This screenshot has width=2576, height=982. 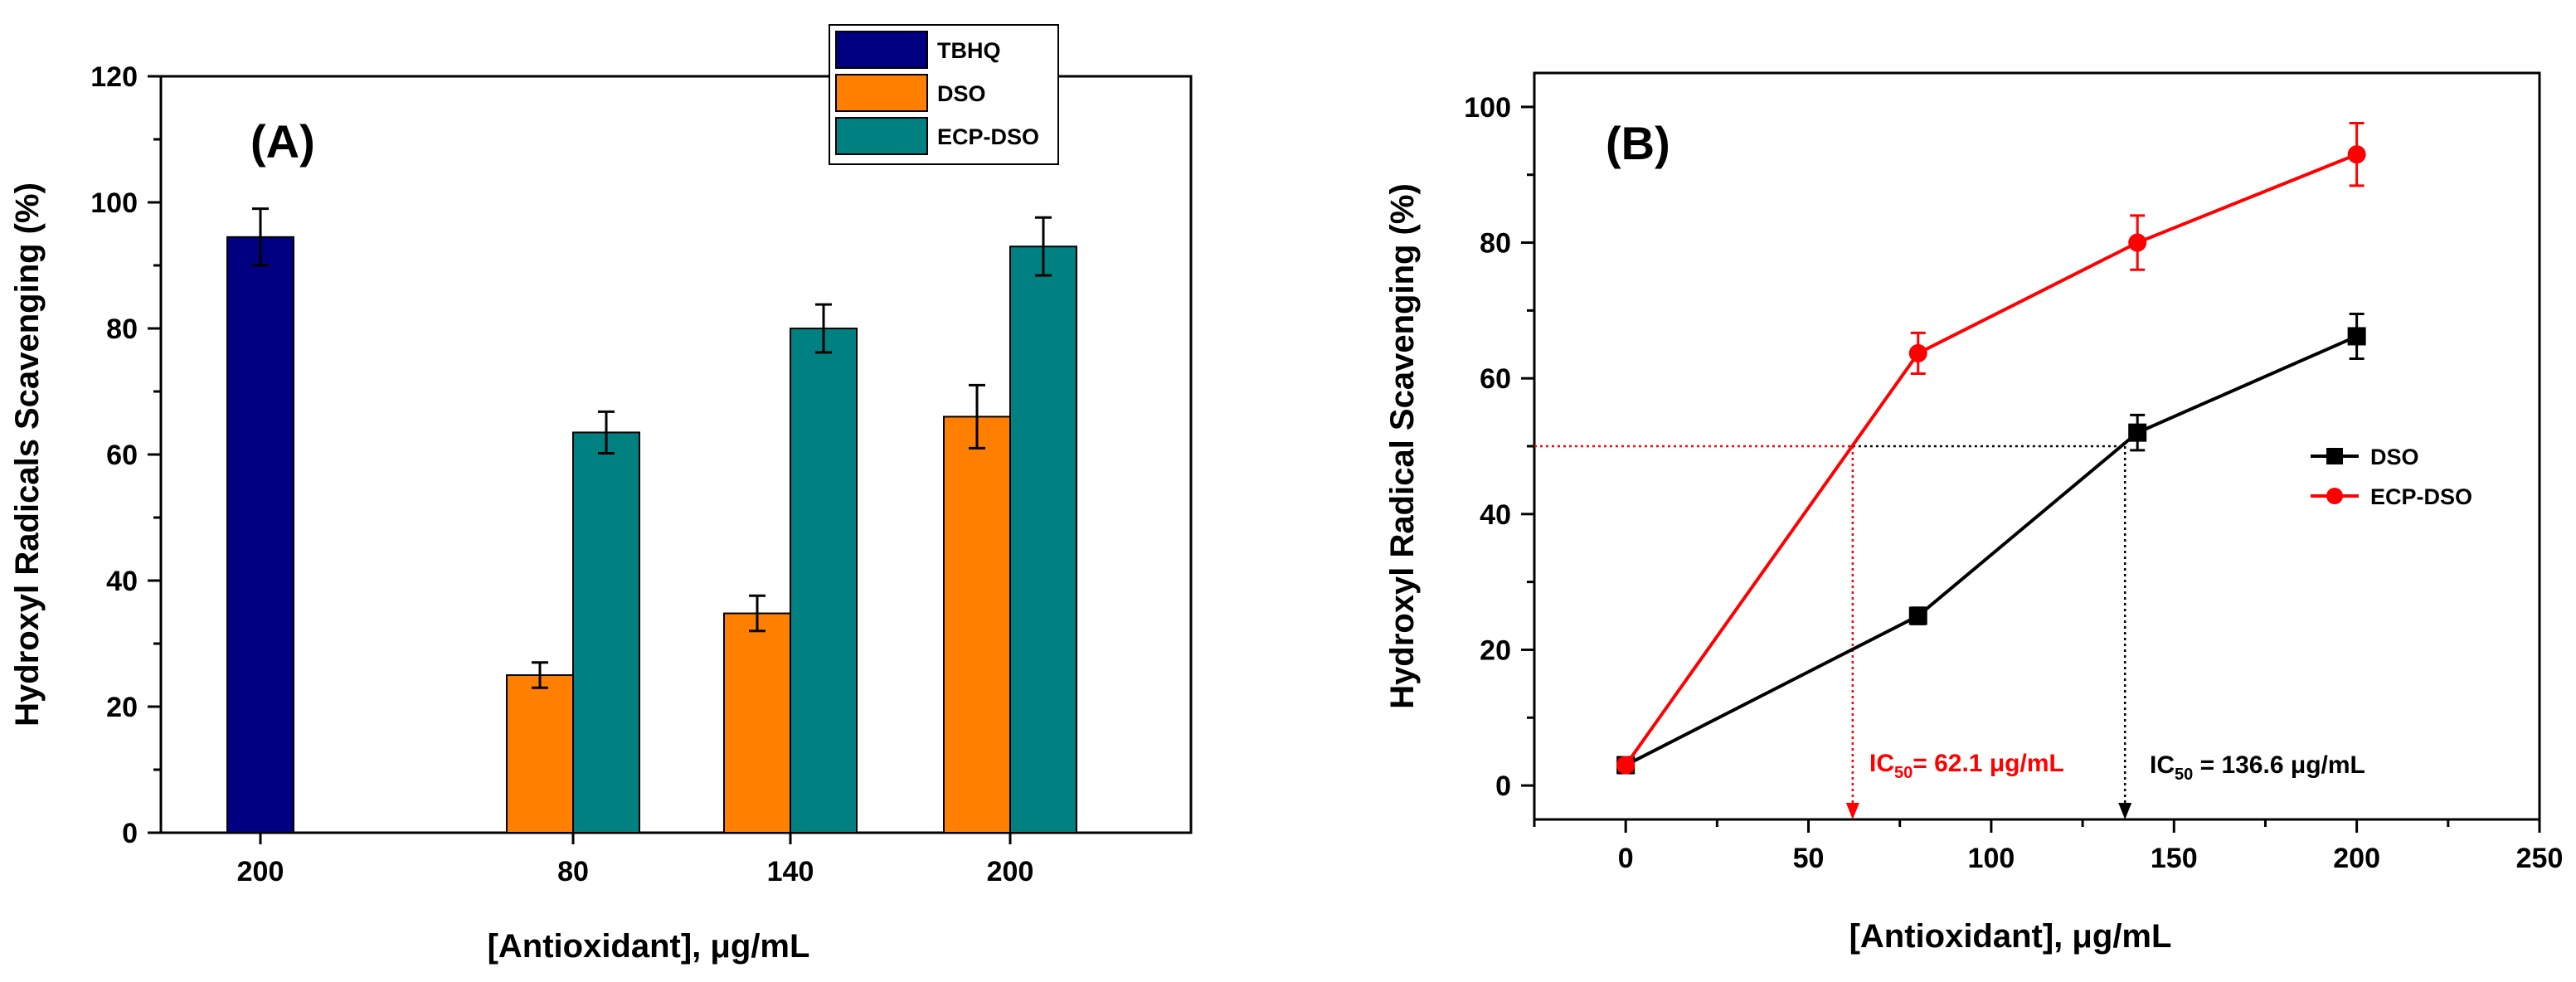 I want to click on y-tick-label-a: 0, so click(x=130, y=834).